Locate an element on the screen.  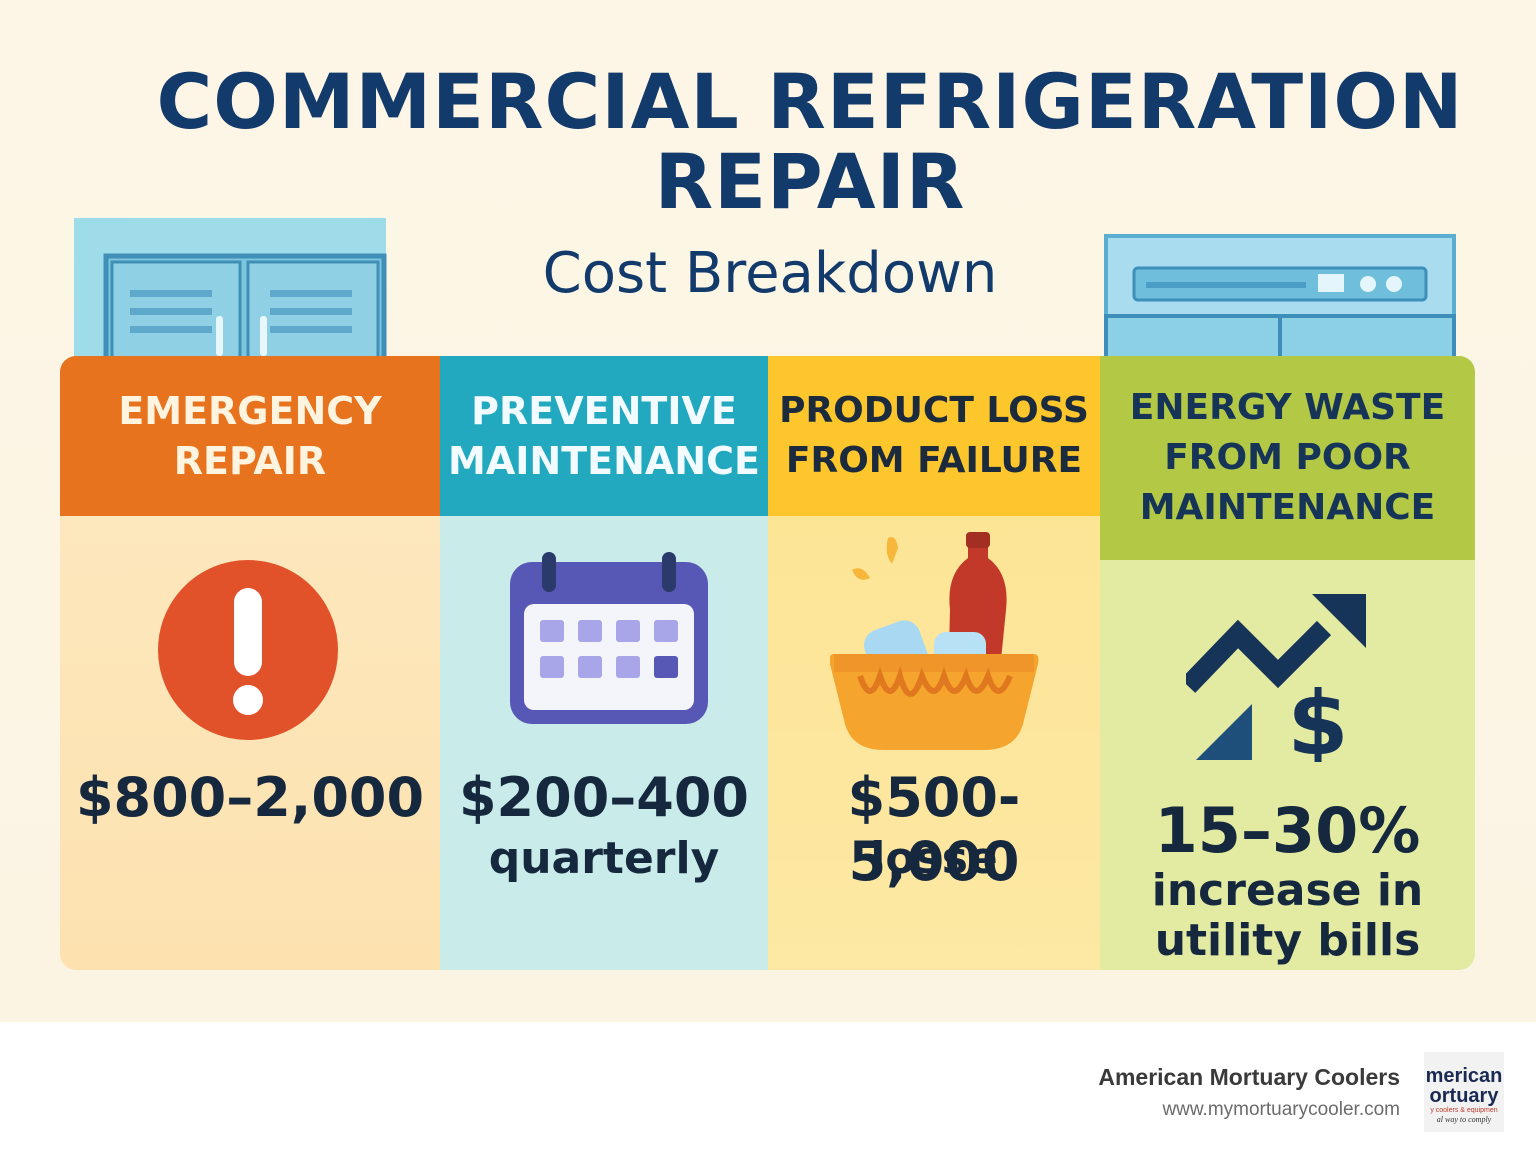
cost-amount: $500-5,000 is located at coordinates (934, 829).